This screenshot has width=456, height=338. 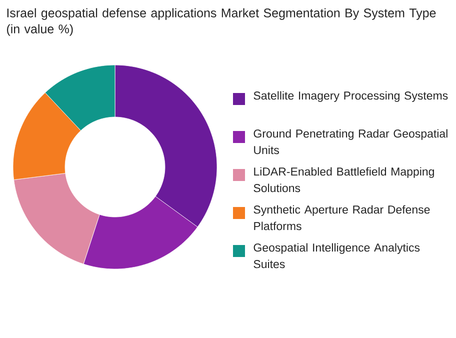 I want to click on legend-label: LiDAR-Enabled Battlefield Mapping Solutions, so click(x=344, y=179).